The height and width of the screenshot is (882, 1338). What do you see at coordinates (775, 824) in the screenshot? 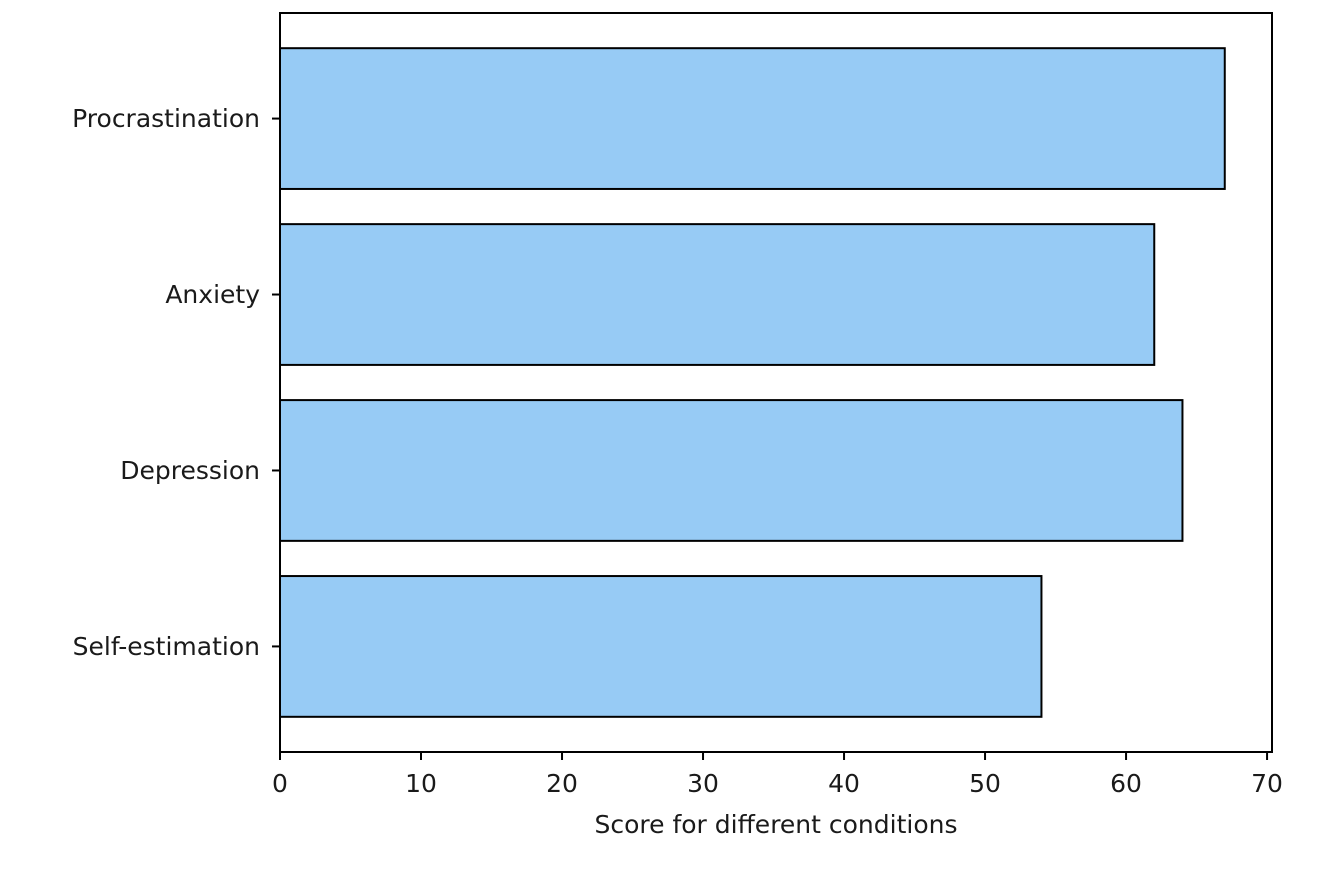
I see `x-axis-label: Score for different conditions` at bounding box center [775, 824].